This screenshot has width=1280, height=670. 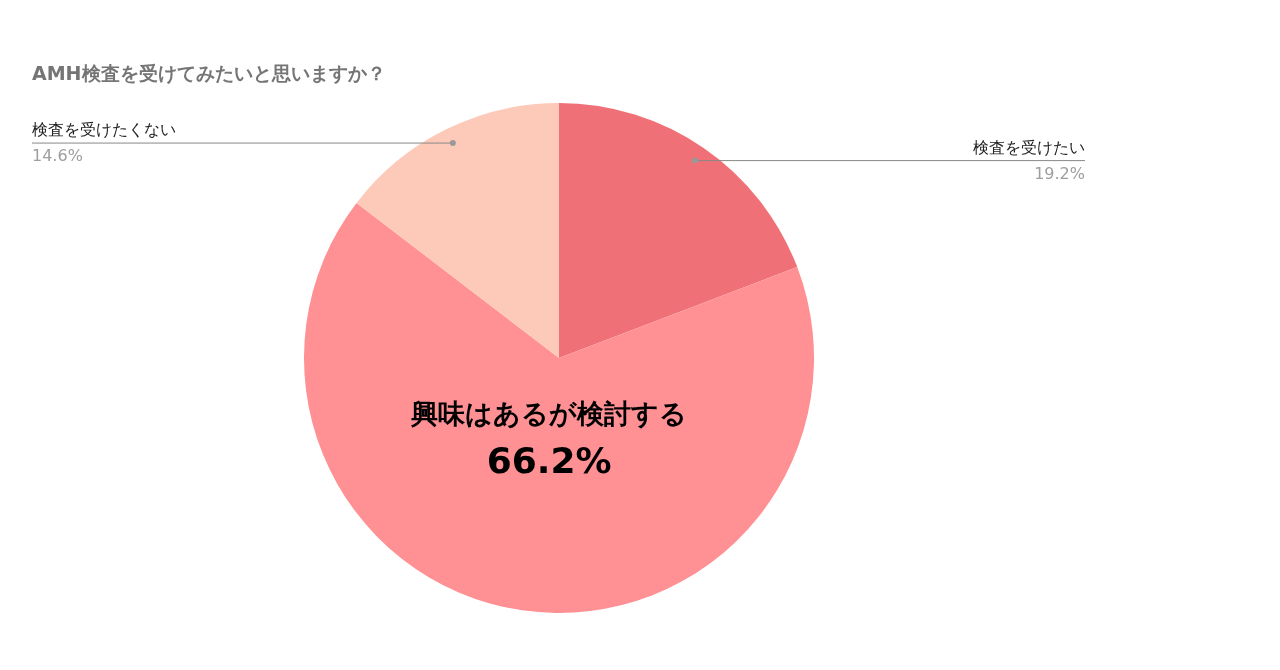 What do you see at coordinates (209, 73) in the screenshot?
I see `chart-title: AMH検査を受けてみたいと思いますか？` at bounding box center [209, 73].